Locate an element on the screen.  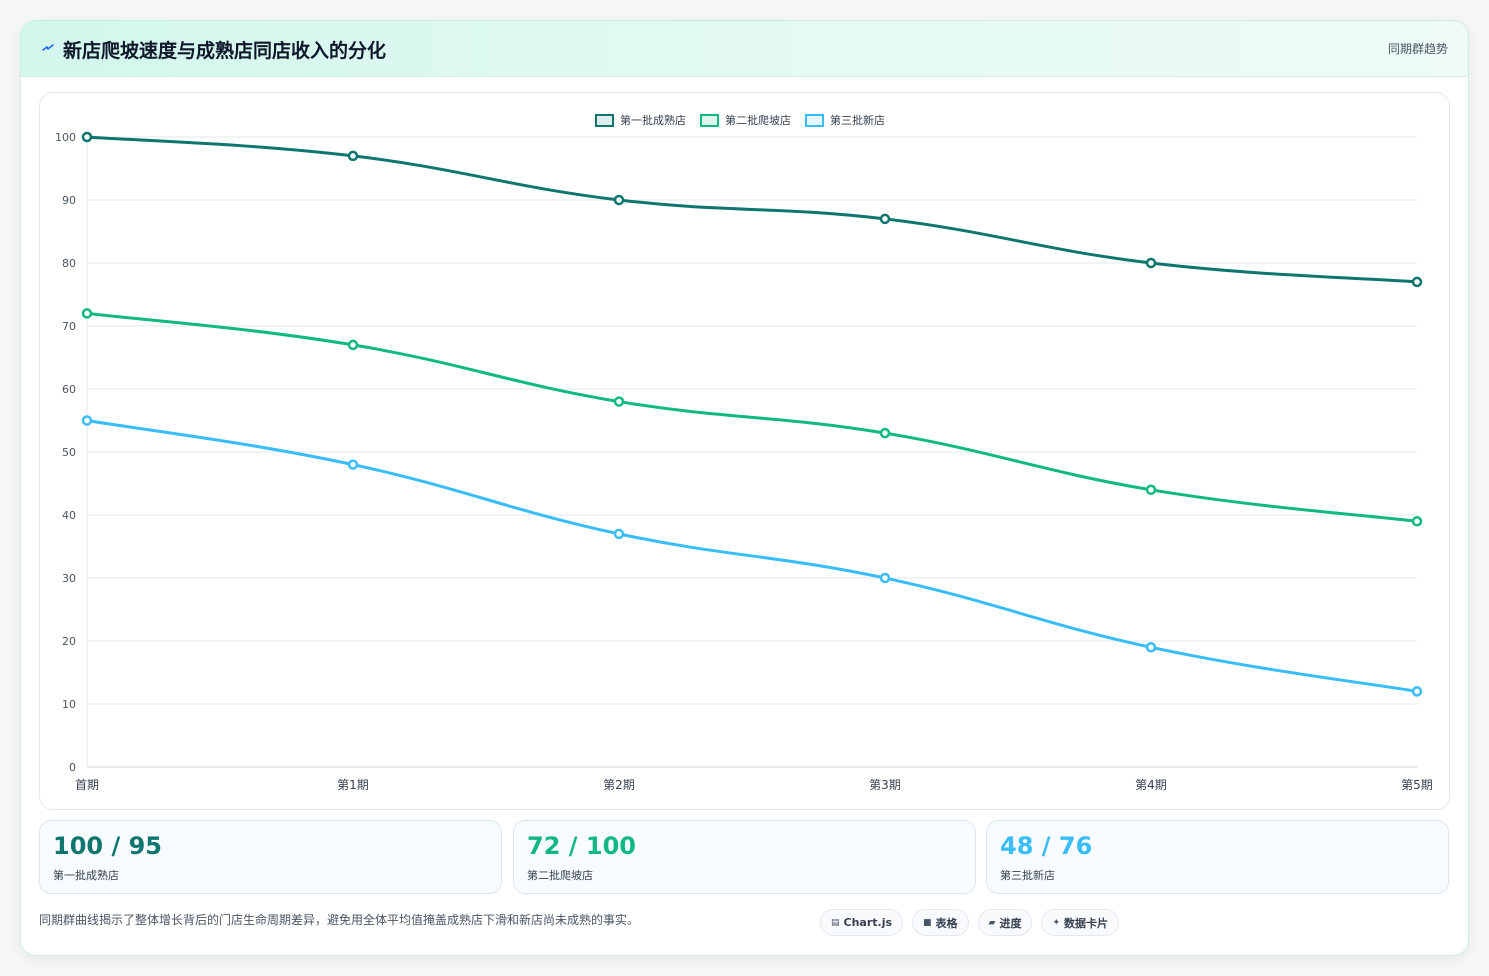
data-card-pill: ✦ 数据卡片 is located at coordinates (1080, 922).